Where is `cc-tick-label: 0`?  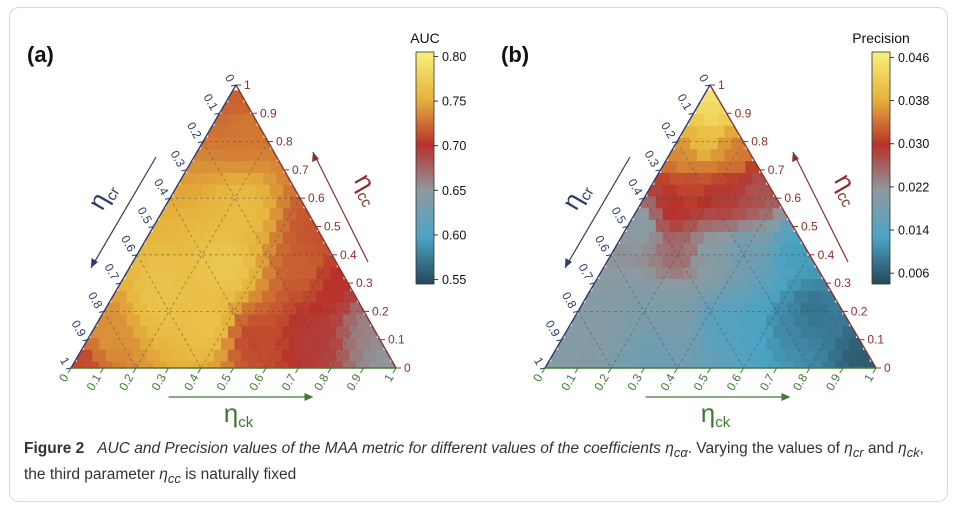
cc-tick-label: 0 is located at coordinates (887, 368).